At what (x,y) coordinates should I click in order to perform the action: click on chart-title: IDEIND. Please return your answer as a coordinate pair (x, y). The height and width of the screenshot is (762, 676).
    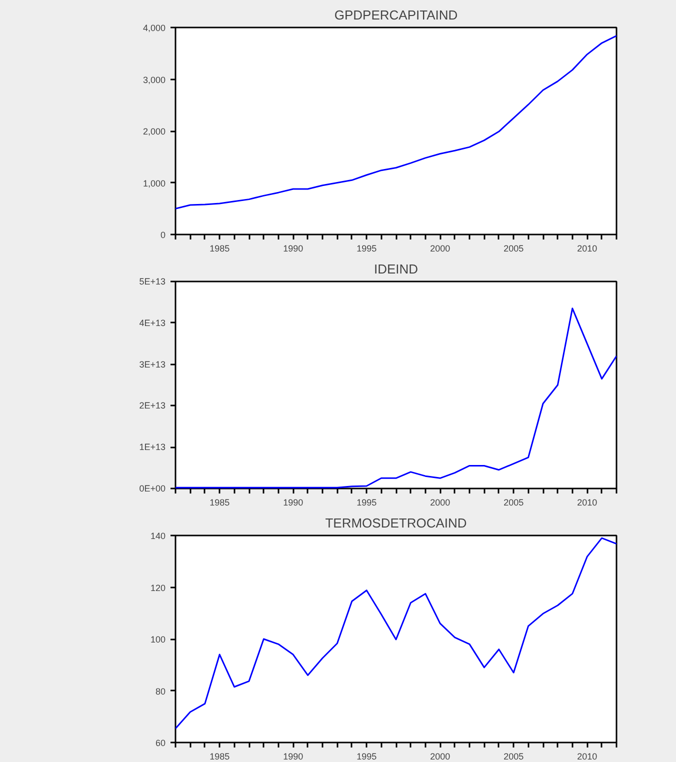
    Looking at the image, I should click on (396, 269).